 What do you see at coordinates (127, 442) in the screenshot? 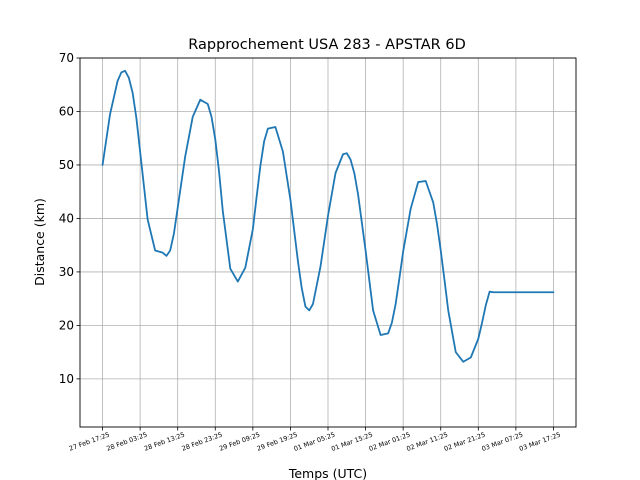
I see `x-tick-label: 28 Feb 03:25` at bounding box center [127, 442].